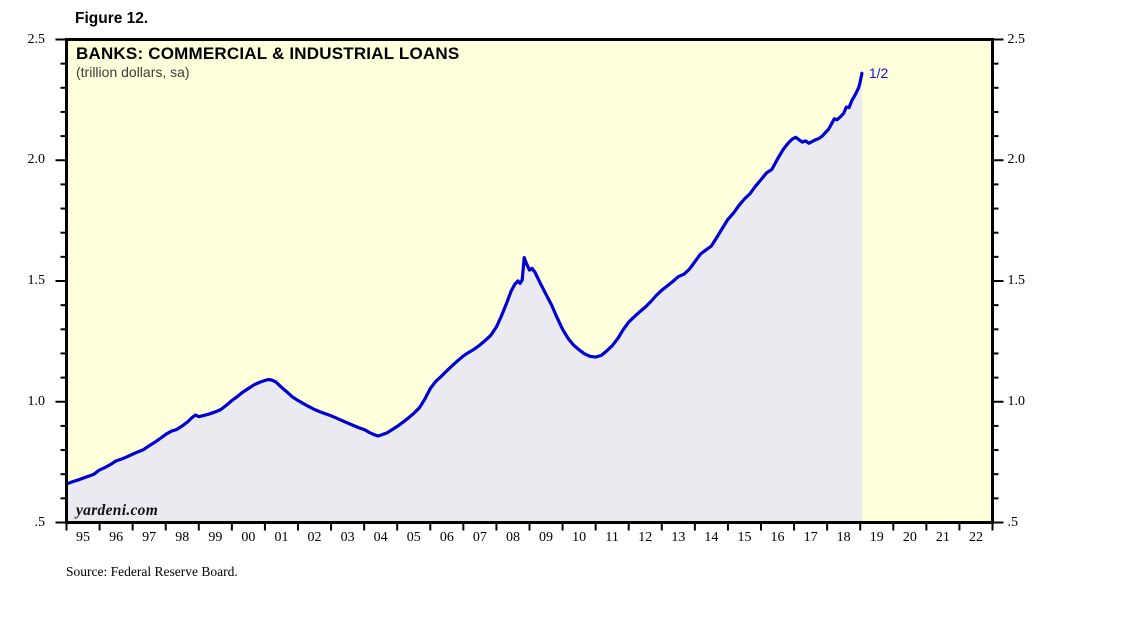 Image resolution: width=1138 pixels, height=621 pixels. I want to click on x-axis-label: 17, so click(810, 537).